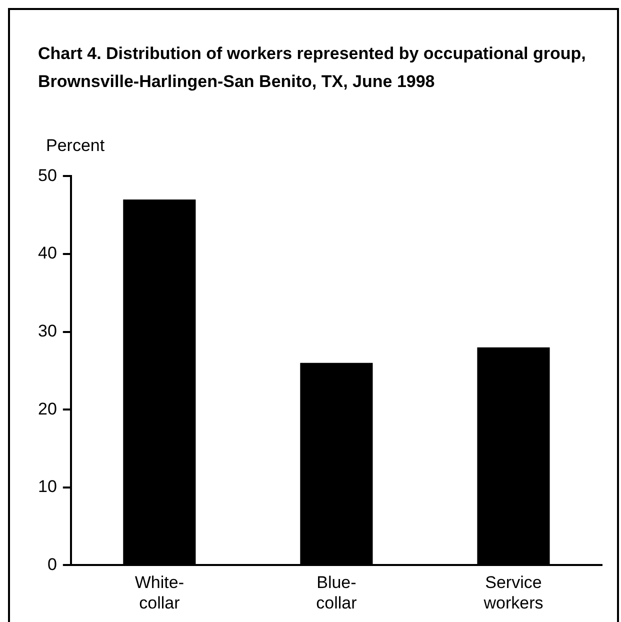  What do you see at coordinates (52, 564) in the screenshot?
I see `y-tick-label: 0` at bounding box center [52, 564].